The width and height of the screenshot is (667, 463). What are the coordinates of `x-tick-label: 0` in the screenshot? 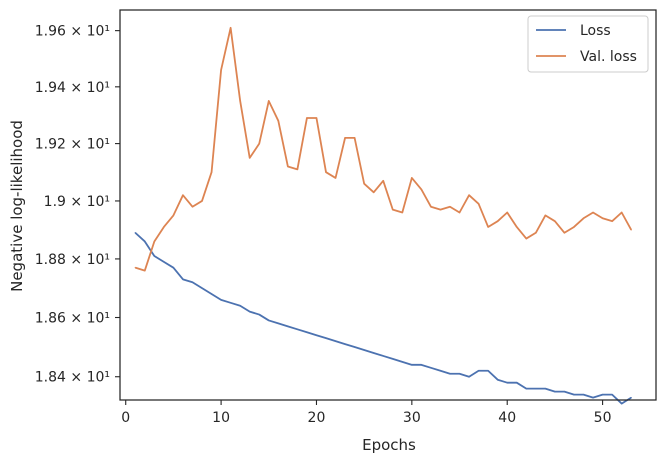 It's located at (125, 418).